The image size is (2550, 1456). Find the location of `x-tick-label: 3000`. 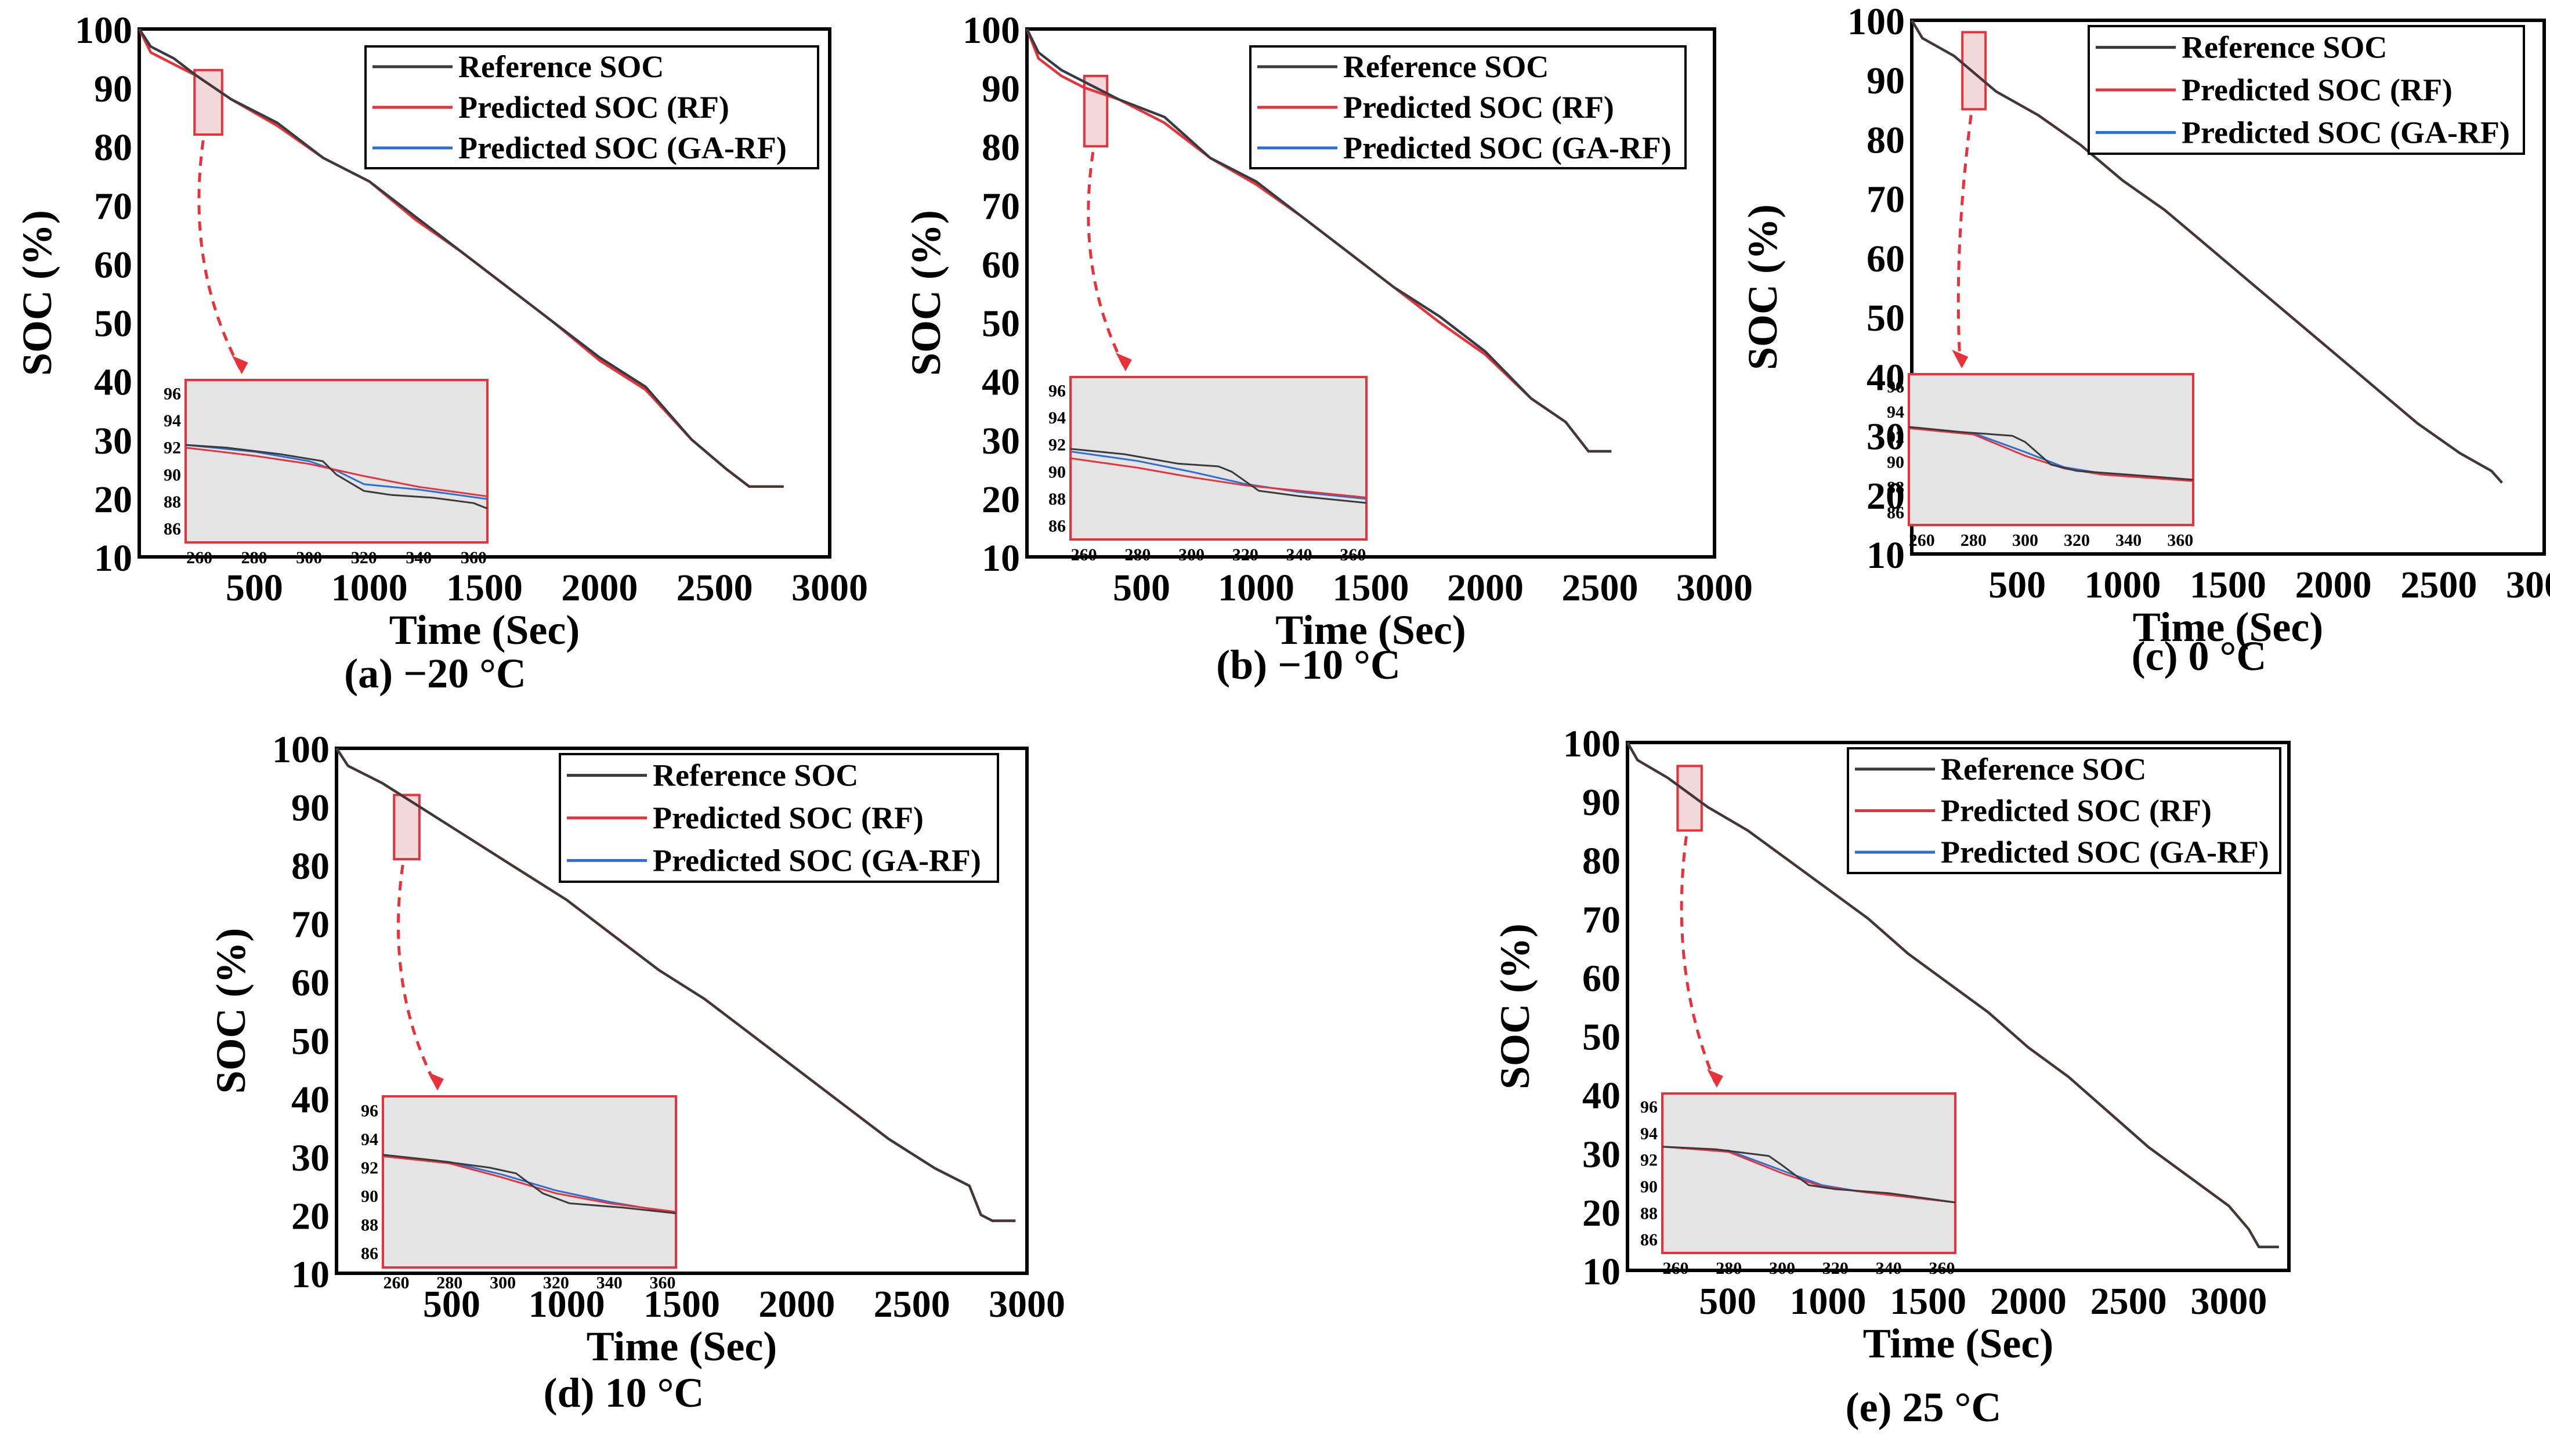

x-tick-label: 3000 is located at coordinates (2528, 585).